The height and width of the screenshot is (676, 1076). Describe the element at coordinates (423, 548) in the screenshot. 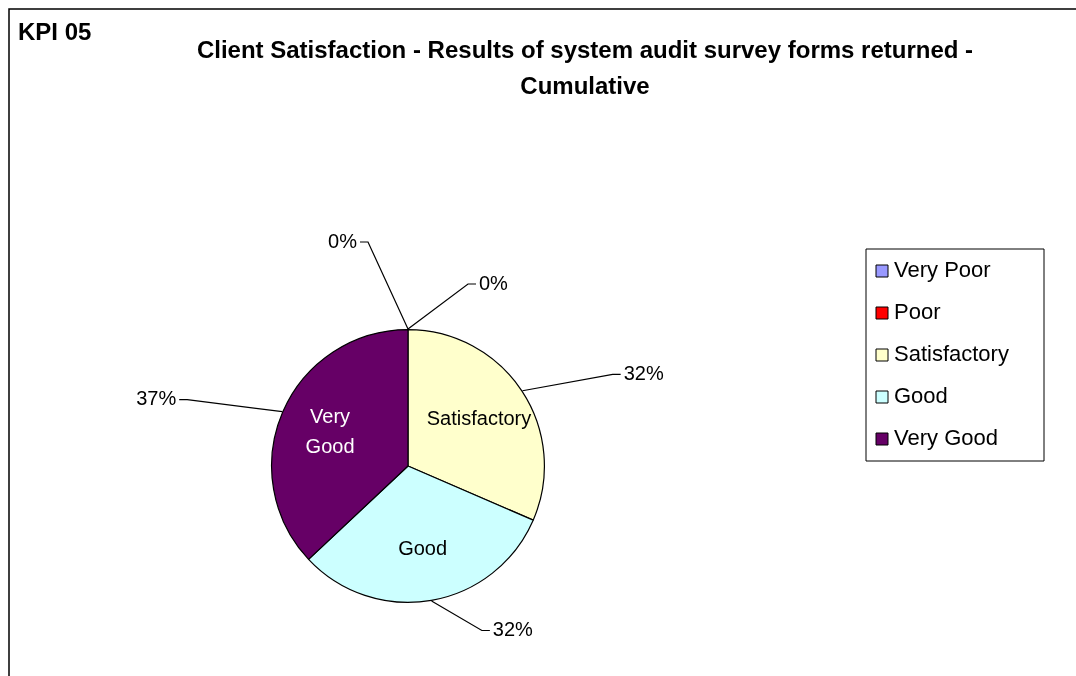

I see `slice-label: Good` at that location.